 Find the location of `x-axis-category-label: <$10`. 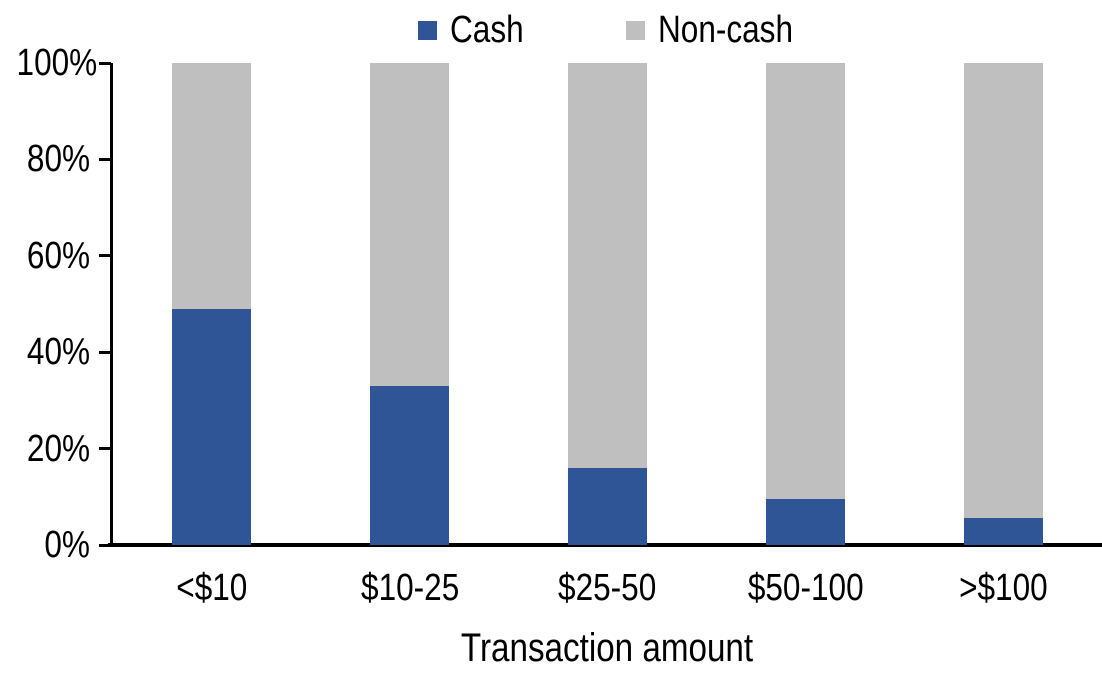

x-axis-category-label: <$10 is located at coordinates (212, 588).